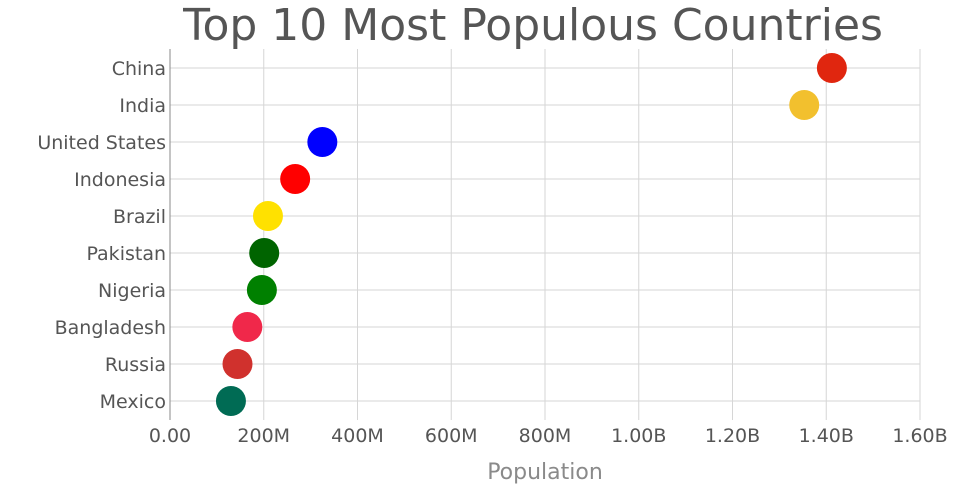 This screenshot has width=960, height=500. Describe the element at coordinates (139, 217) in the screenshot. I see `category-label: Brazil` at that location.